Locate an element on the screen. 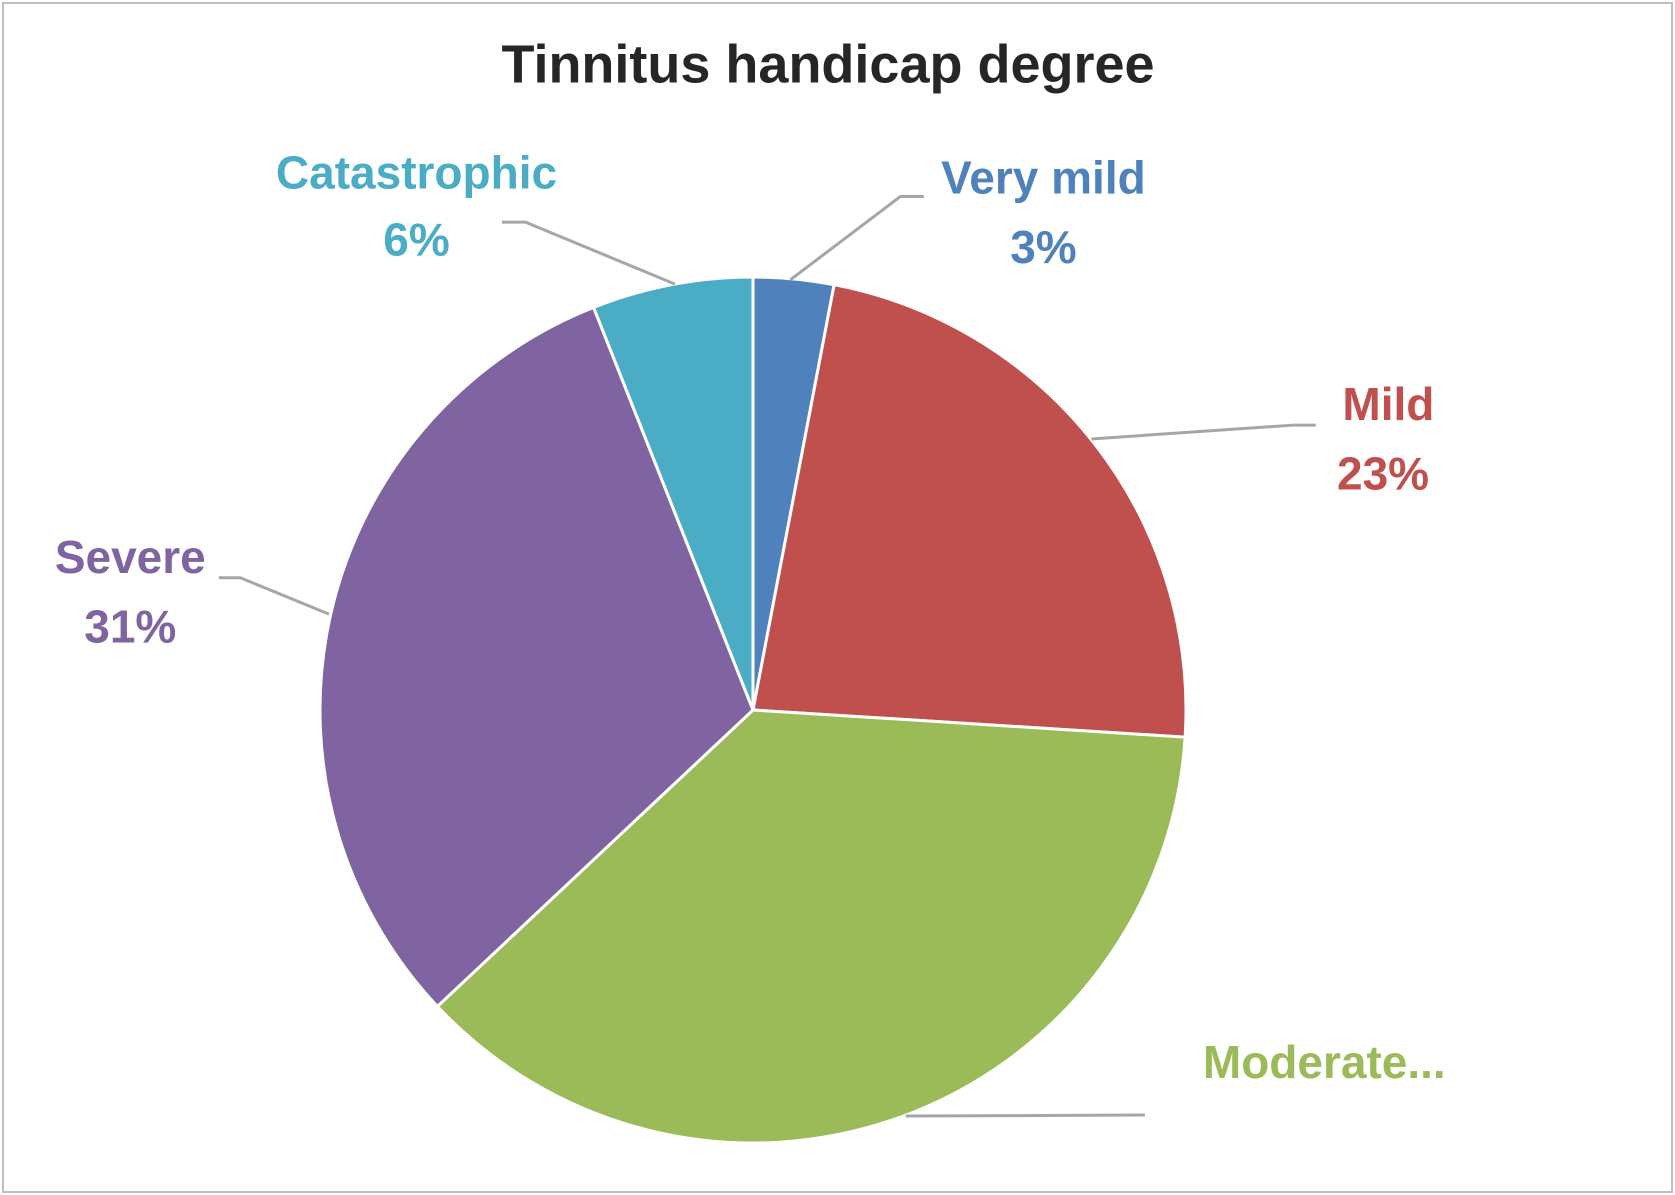 Image resolution: width=1675 pixels, height=1195 pixels. slice-value-label: 31% is located at coordinates (130, 626).